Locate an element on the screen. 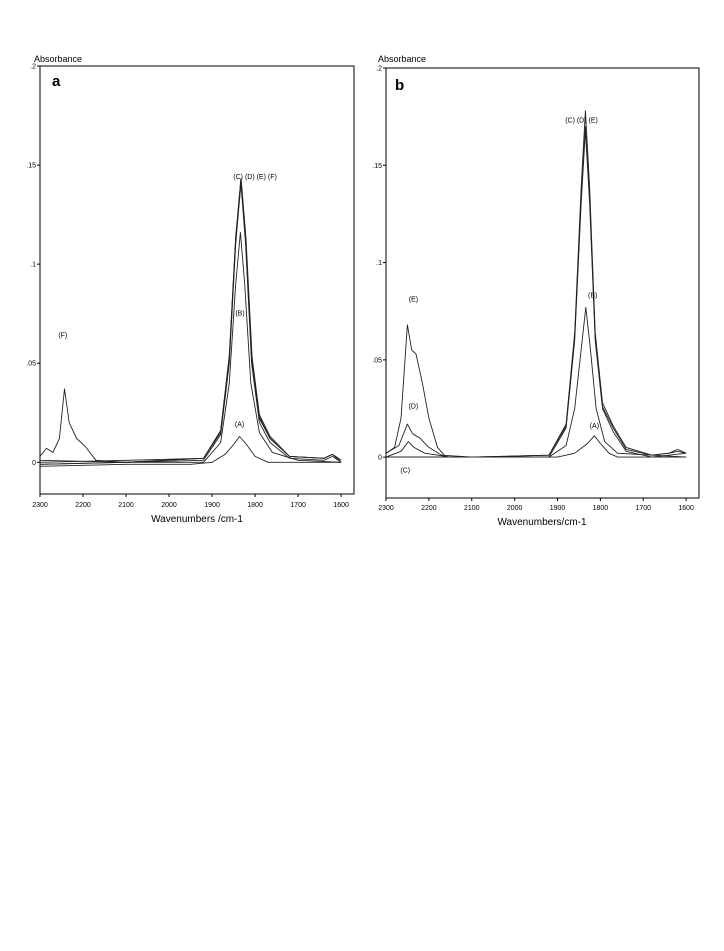 This screenshot has width=724, height=951. panel-a-xticks: 2300 2200 2100 2000 1900 1800 1700 1600 is located at coordinates (190, 501).